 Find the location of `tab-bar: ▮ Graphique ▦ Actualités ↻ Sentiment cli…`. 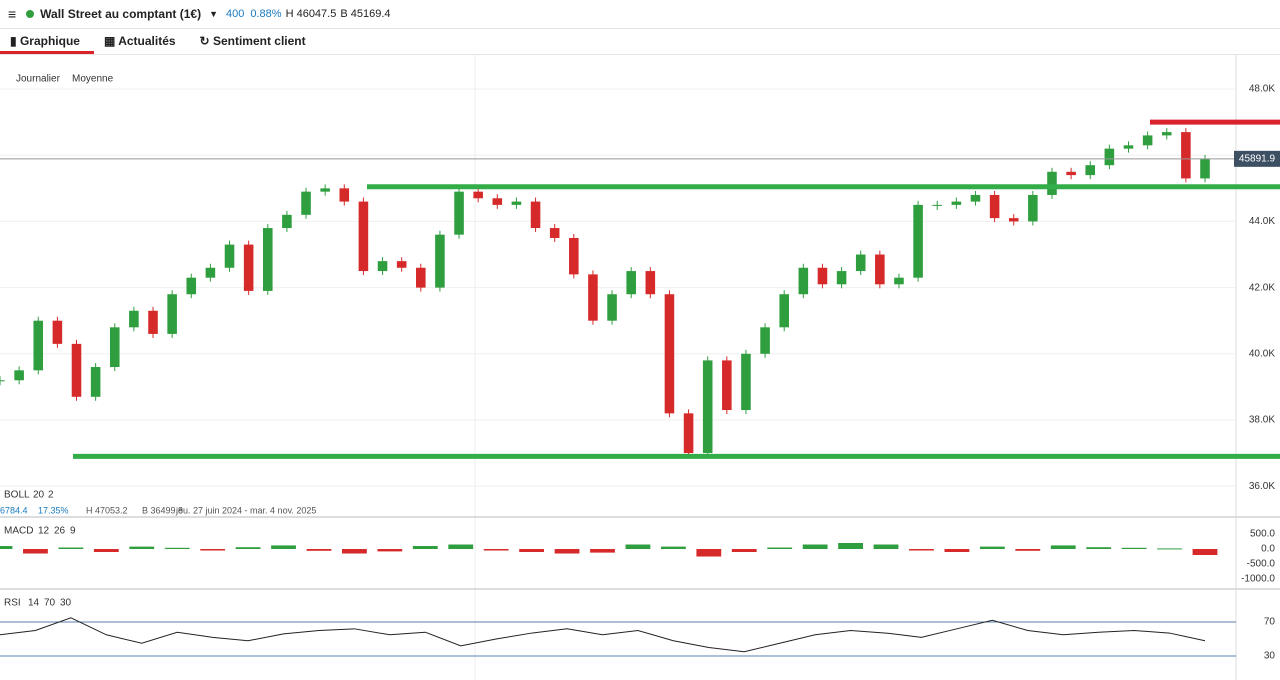

tab-bar: ▮ Graphique ▦ Actualités ↻ Sentiment cli… is located at coordinates (640, 42).